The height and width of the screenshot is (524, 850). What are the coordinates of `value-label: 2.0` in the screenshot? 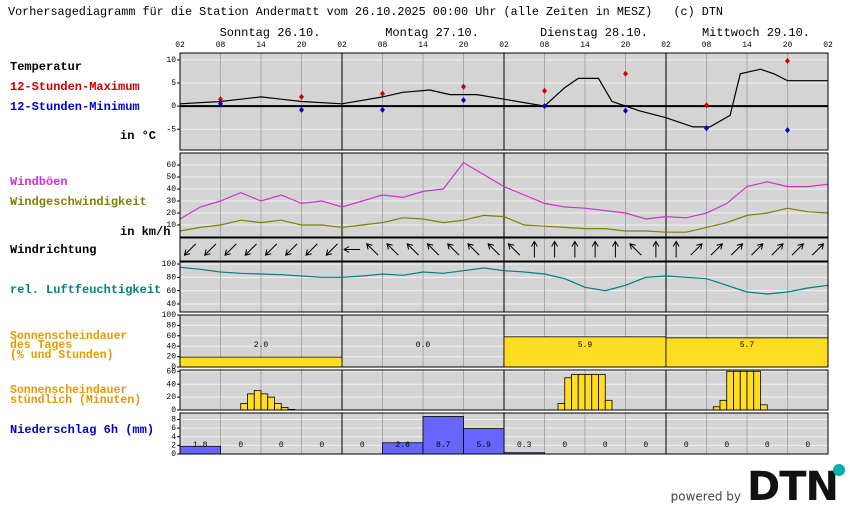 It's located at (261, 345).